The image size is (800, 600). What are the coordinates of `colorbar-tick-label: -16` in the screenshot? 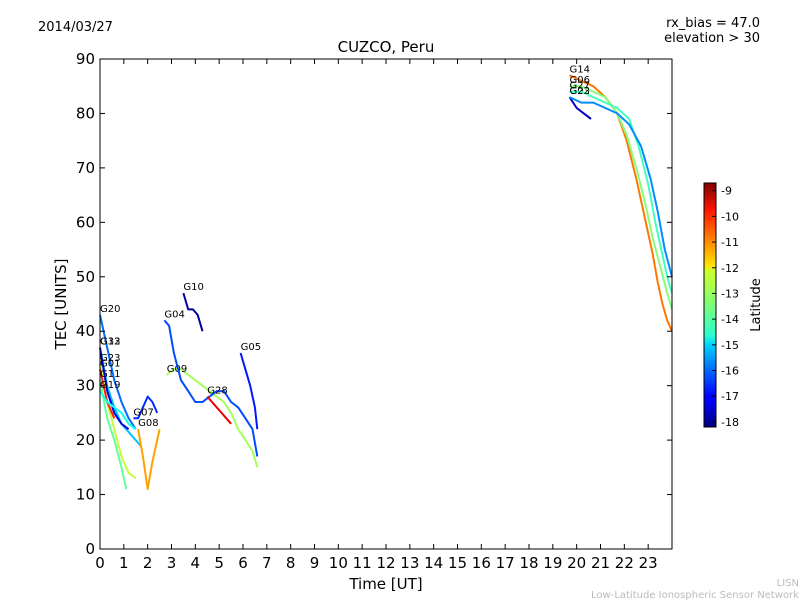 It's located at (730, 370).